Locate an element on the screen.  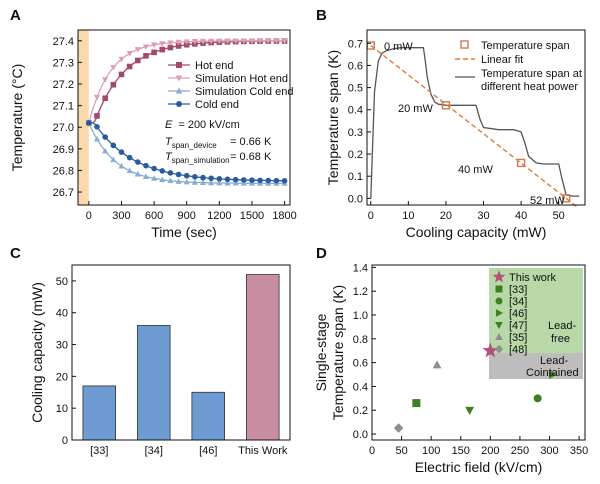
annotation-symbol: E is located at coordinates (169, 125).